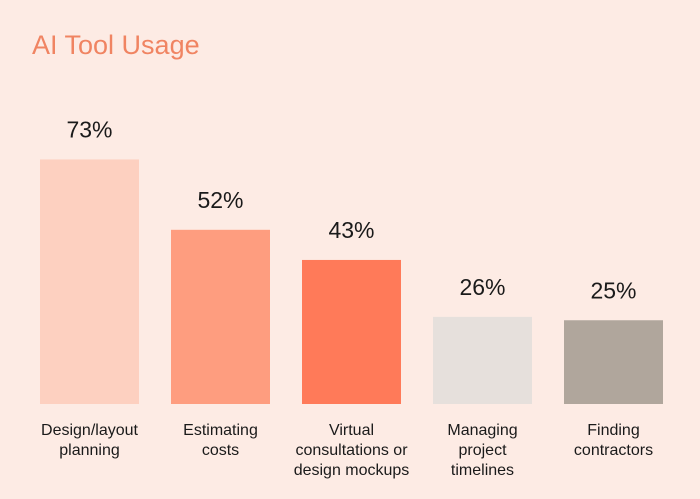  I want to click on bar-value-label: 25%, so click(613, 290).